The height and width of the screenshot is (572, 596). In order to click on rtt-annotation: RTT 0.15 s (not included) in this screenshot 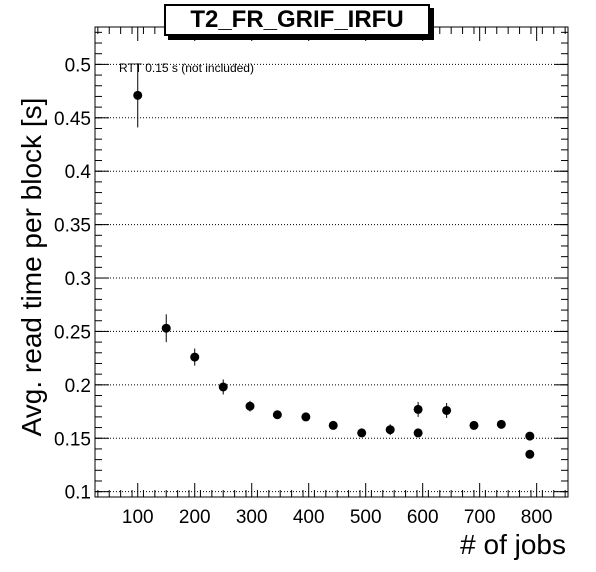, I will do `click(186, 68)`.